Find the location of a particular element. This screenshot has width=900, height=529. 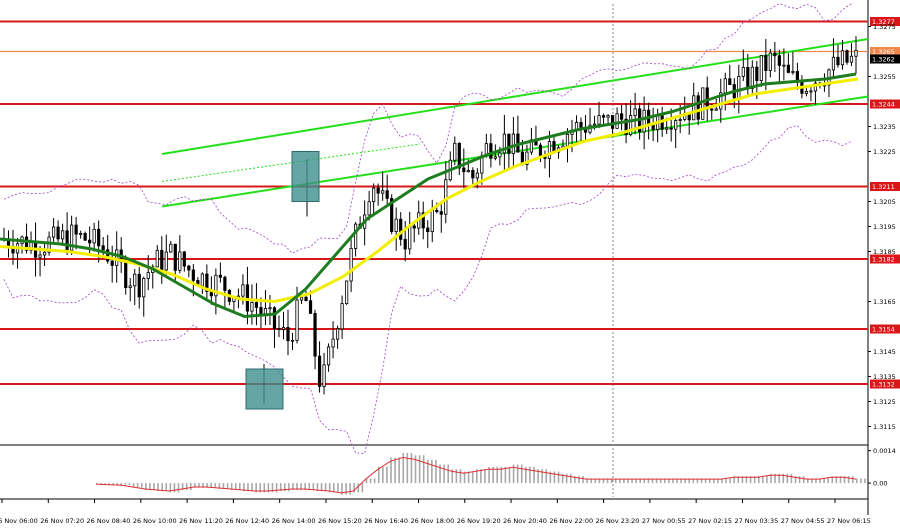

level-label: 1.3154 is located at coordinates (883, 330).